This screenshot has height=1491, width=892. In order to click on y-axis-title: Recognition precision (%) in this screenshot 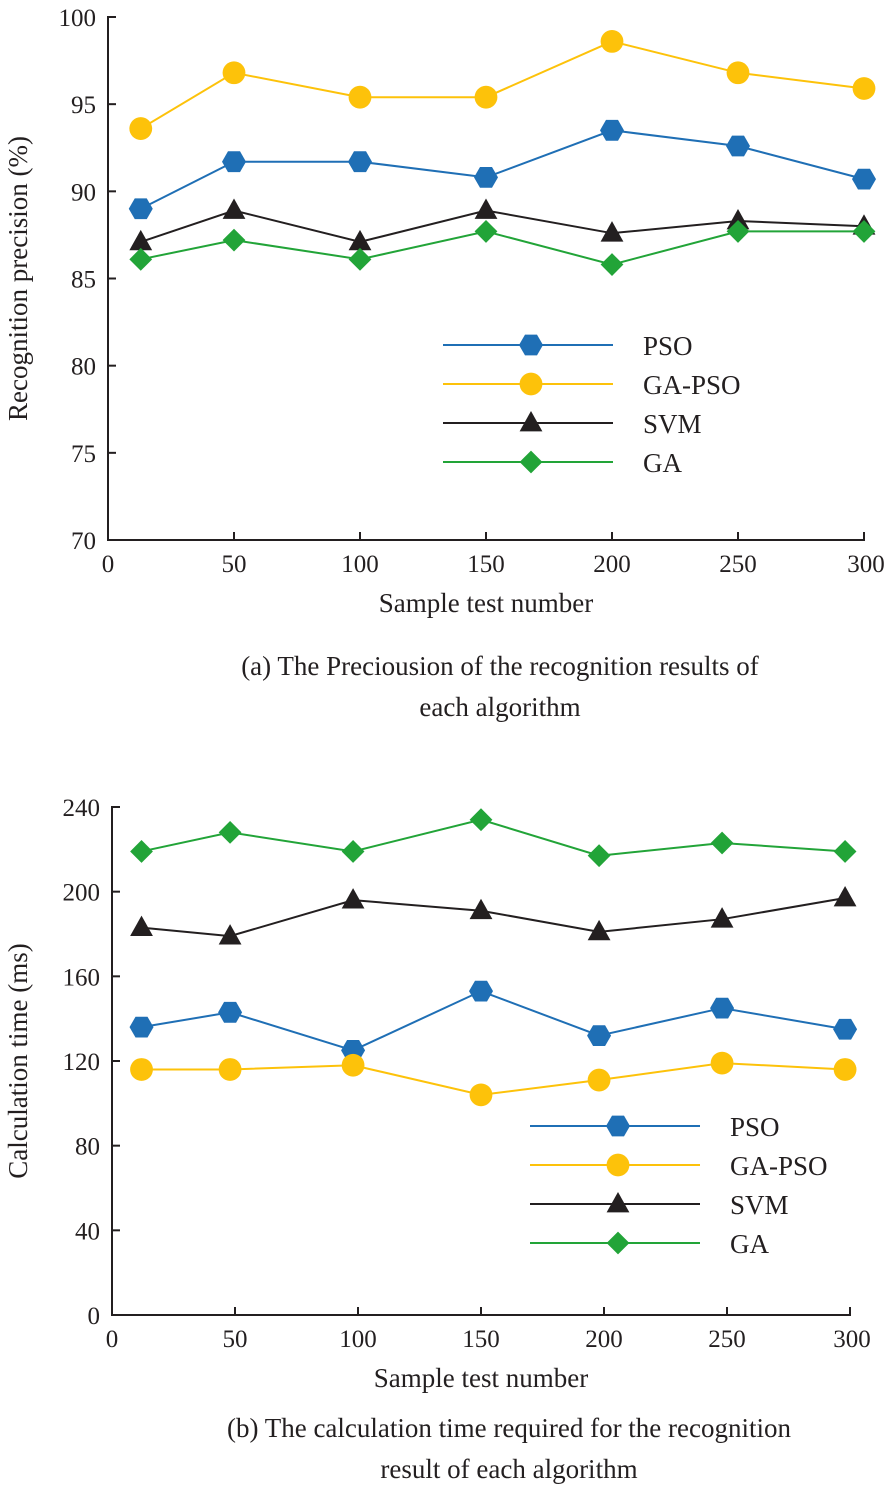, I will do `click(18, 278)`.